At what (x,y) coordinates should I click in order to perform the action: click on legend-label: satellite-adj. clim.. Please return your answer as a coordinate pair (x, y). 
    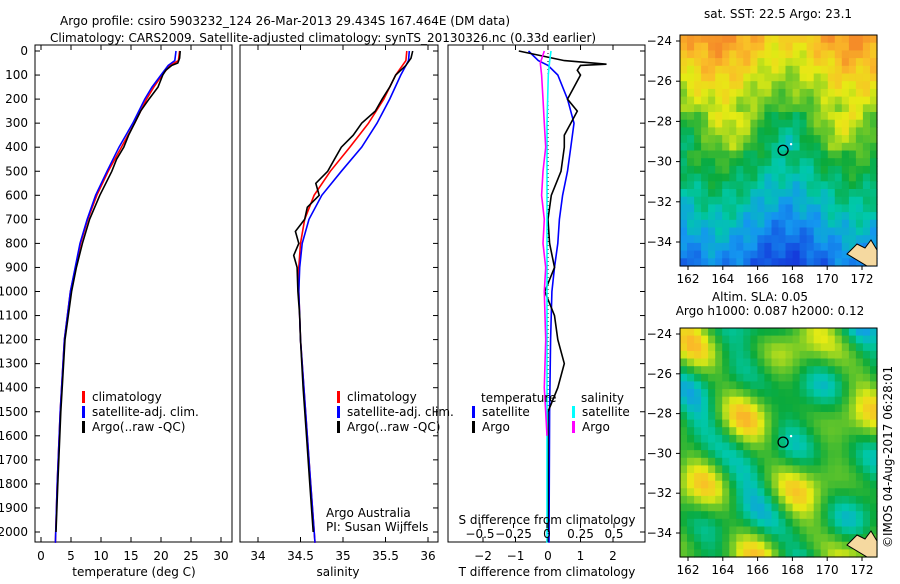
    Looking at the image, I should click on (145, 412).